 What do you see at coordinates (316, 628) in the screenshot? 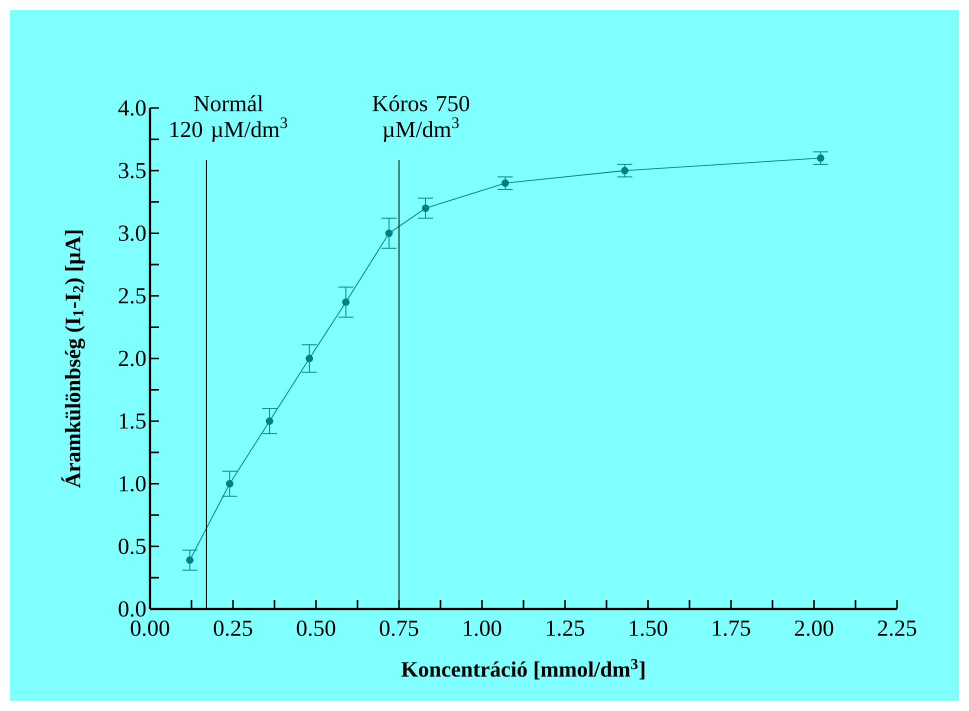
I see `x-tick-label: 0.50` at bounding box center [316, 628].